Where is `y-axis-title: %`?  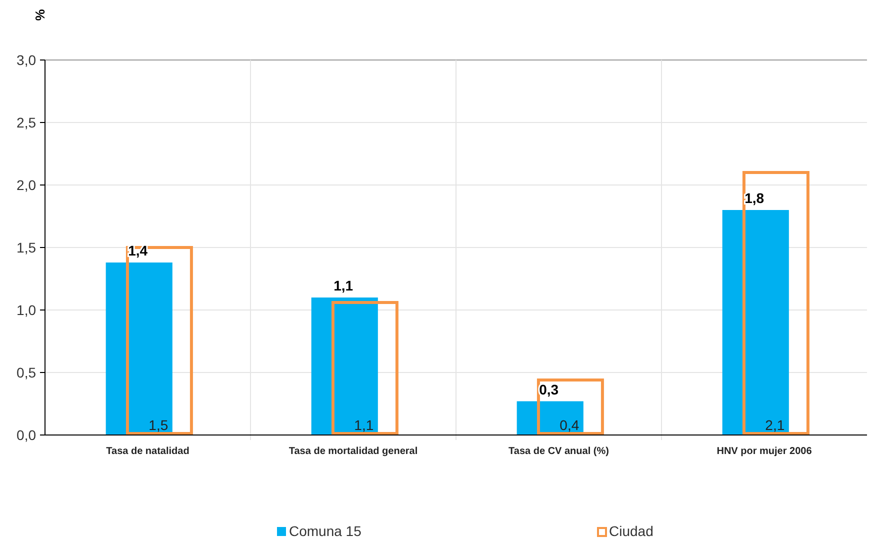 y-axis-title: % is located at coordinates (40, 14).